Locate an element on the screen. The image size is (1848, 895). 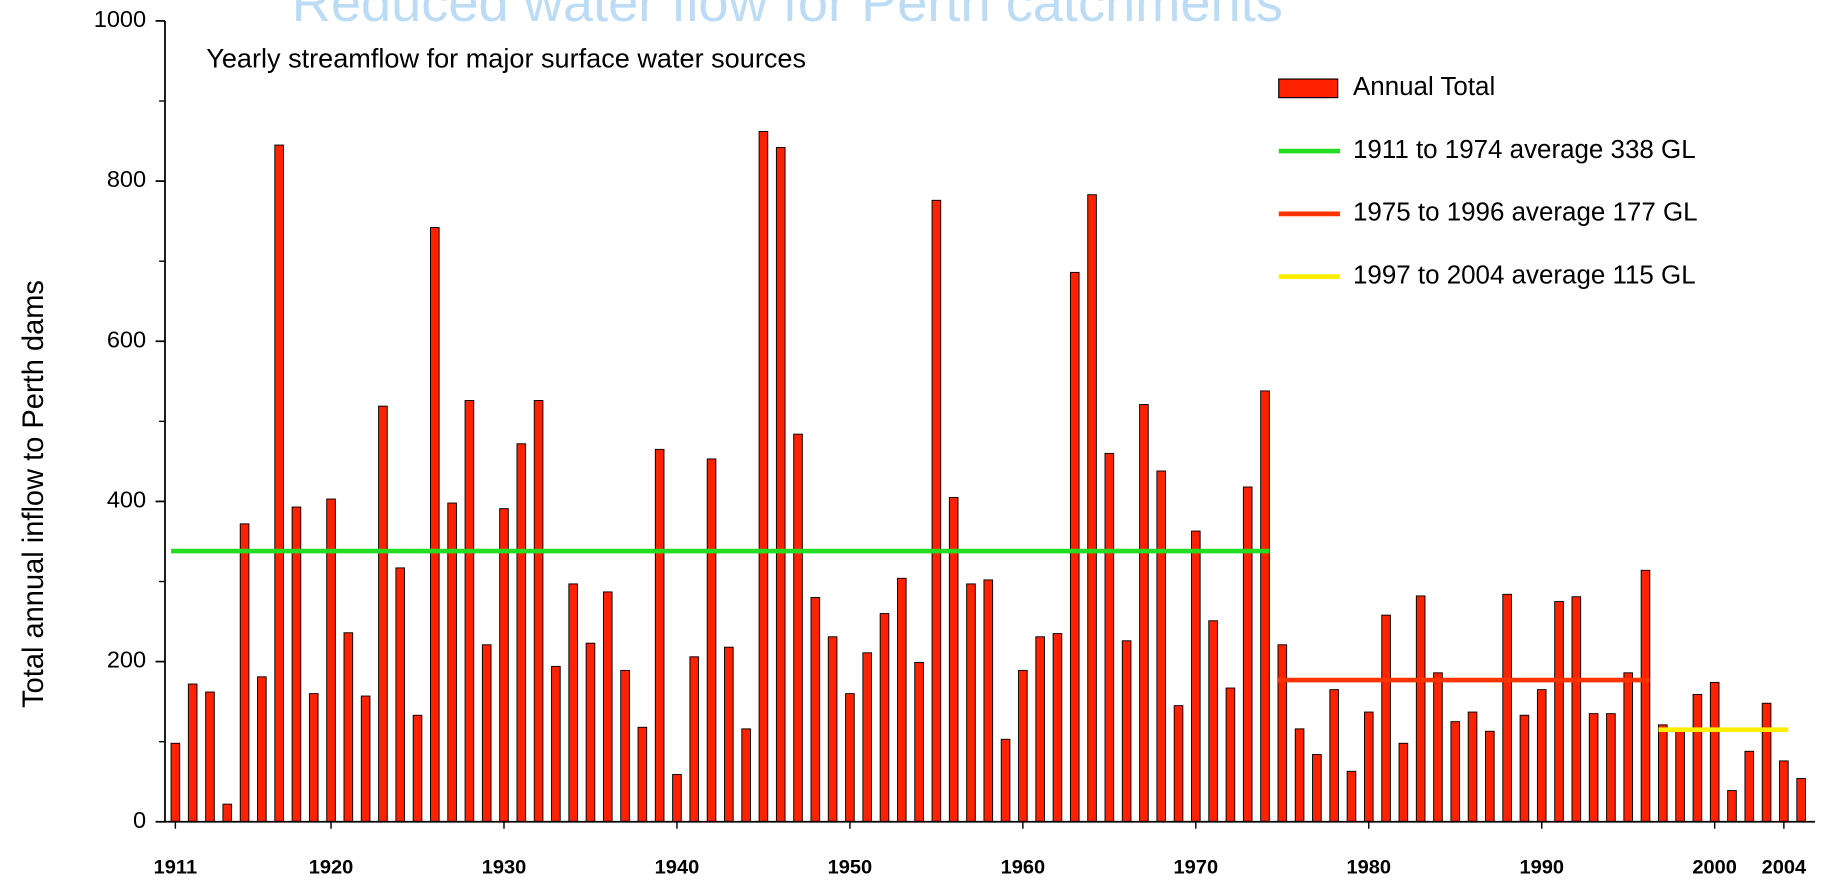
y-tick-label: 1000 is located at coordinates (120, 19).